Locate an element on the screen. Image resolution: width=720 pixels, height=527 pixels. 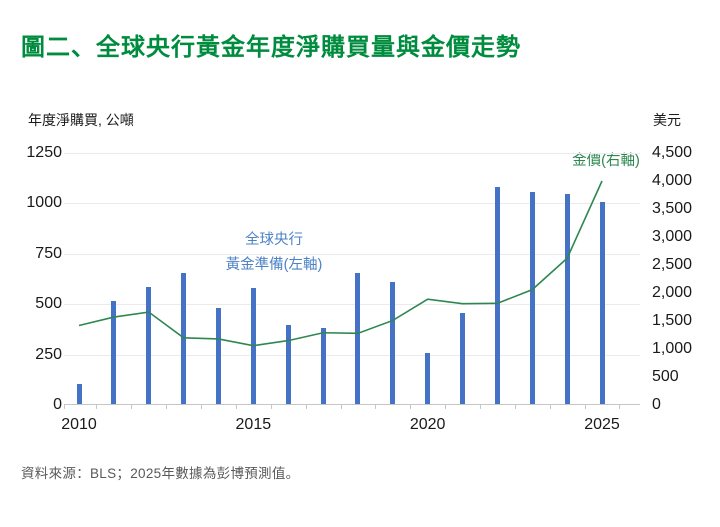
right-axis-tick-label: 500 is located at coordinates (665, 376).